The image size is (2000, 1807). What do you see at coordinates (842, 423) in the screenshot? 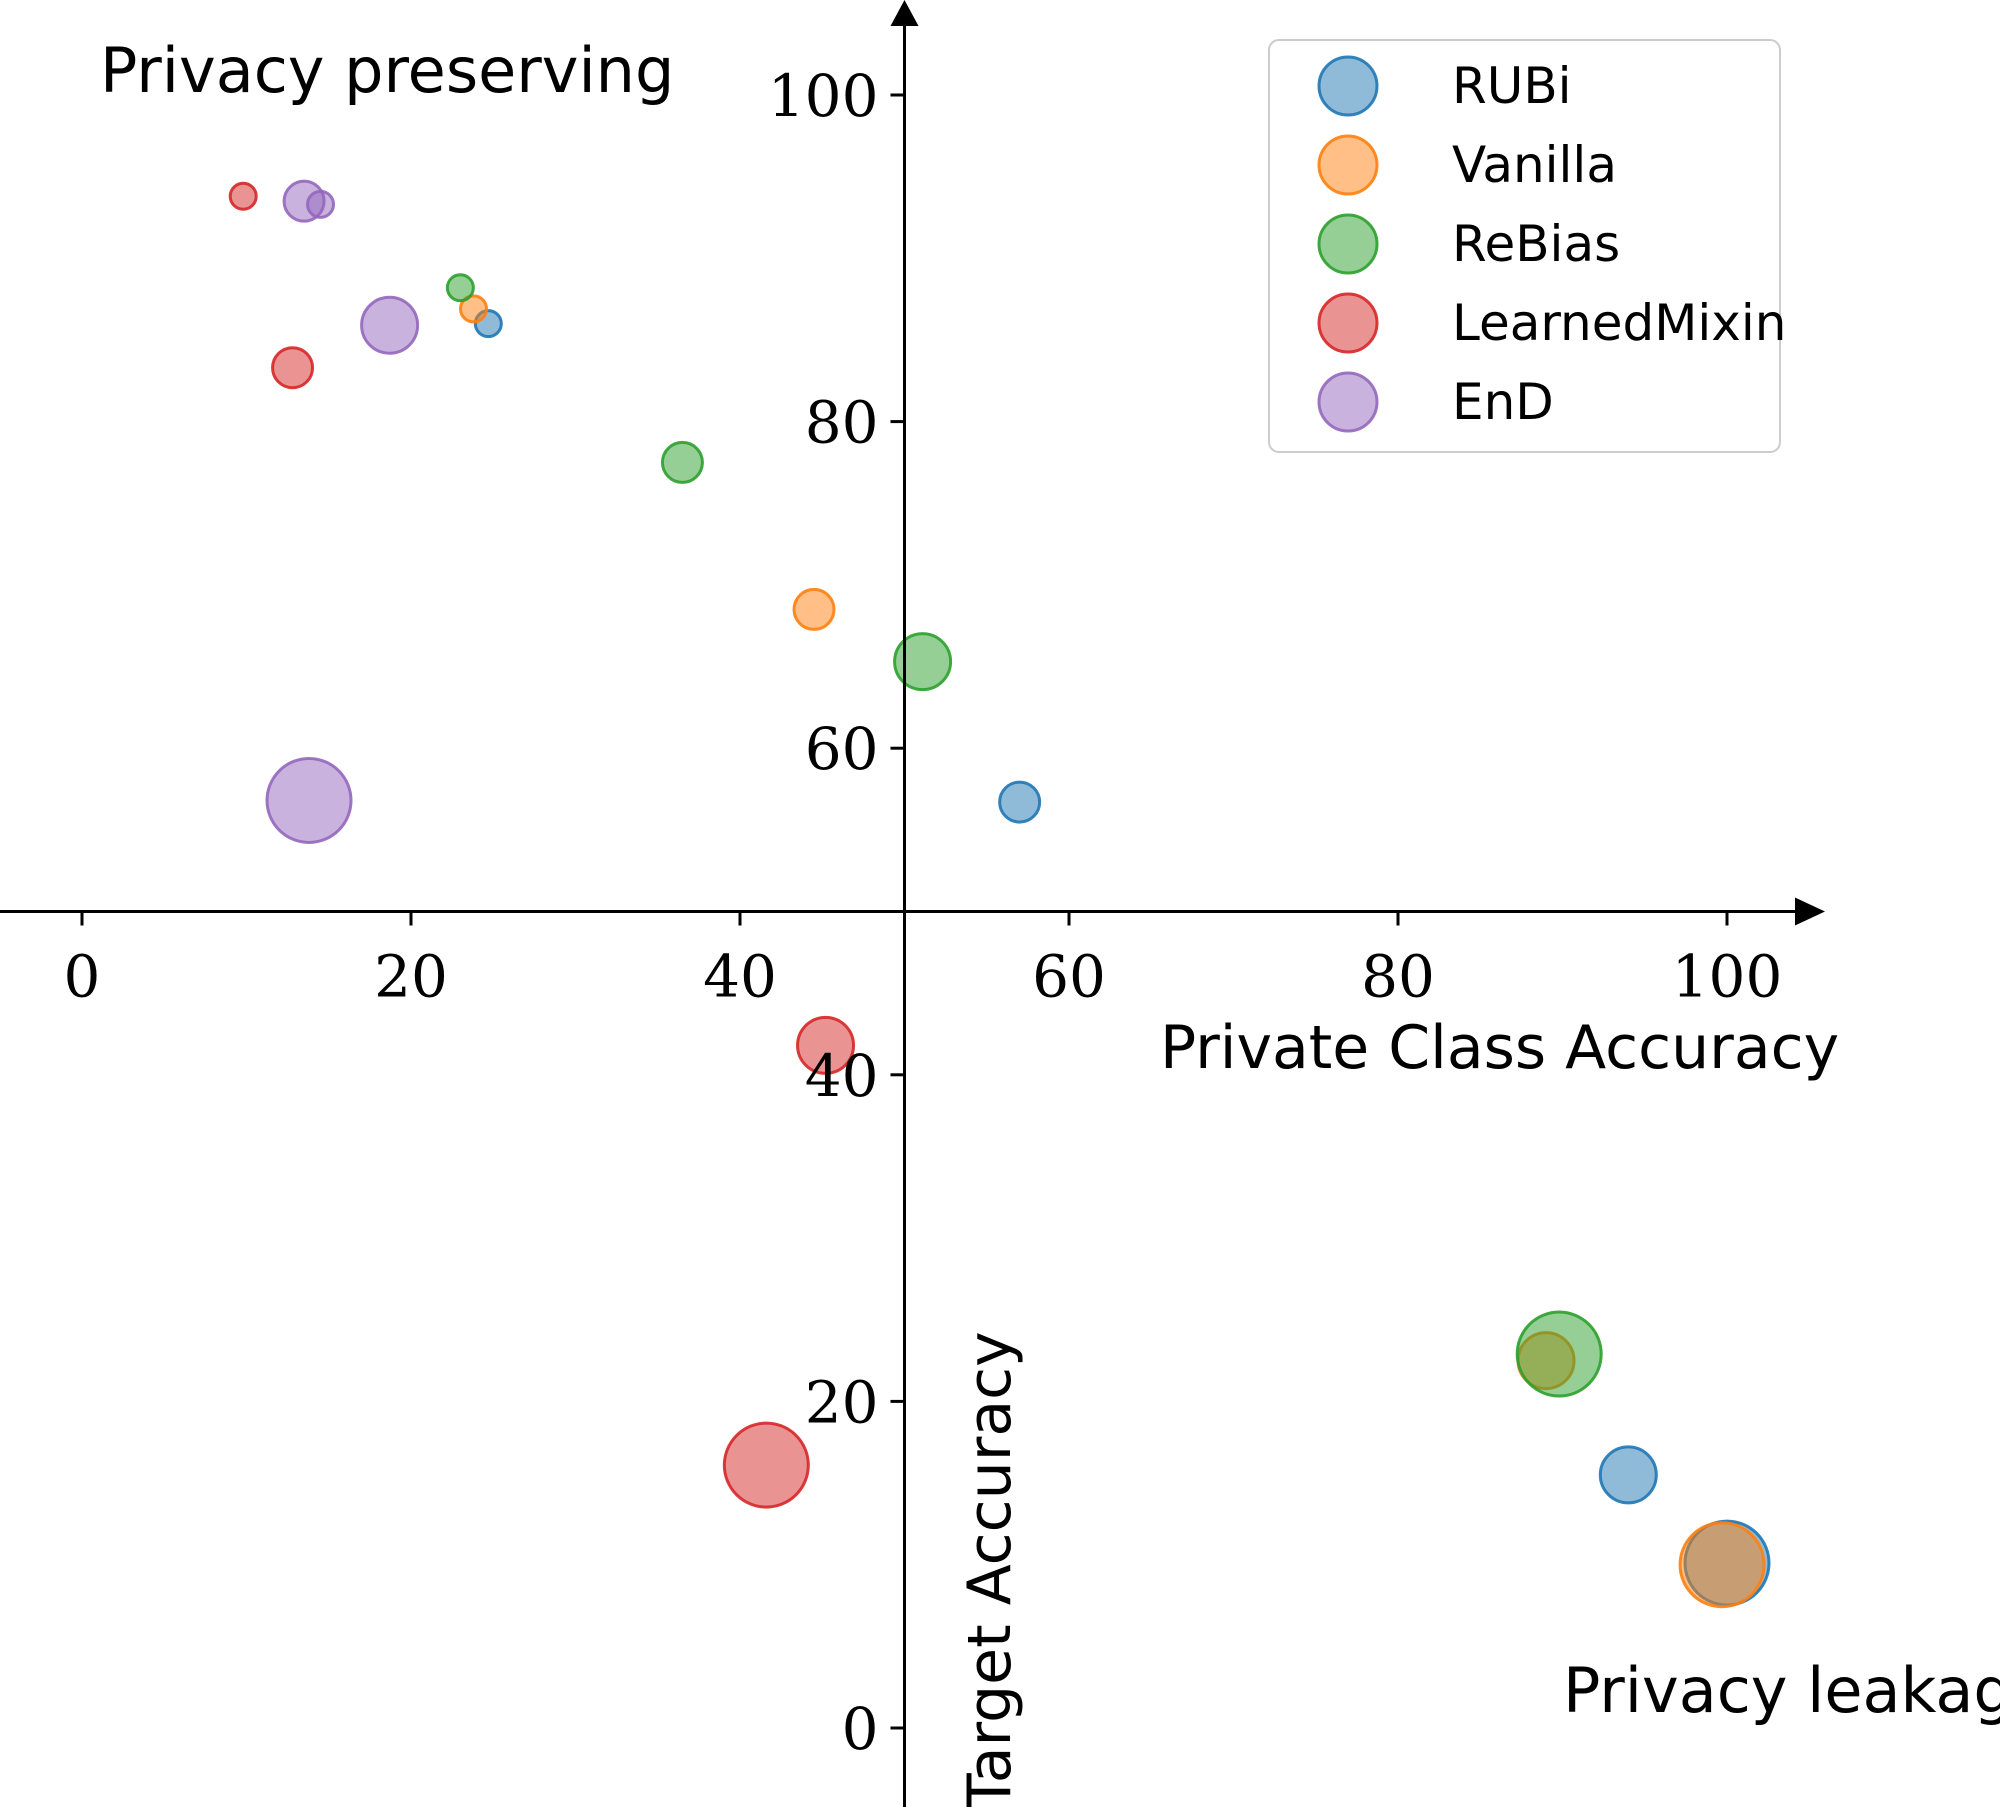
I see `y-tick-label: 80` at bounding box center [842, 423].